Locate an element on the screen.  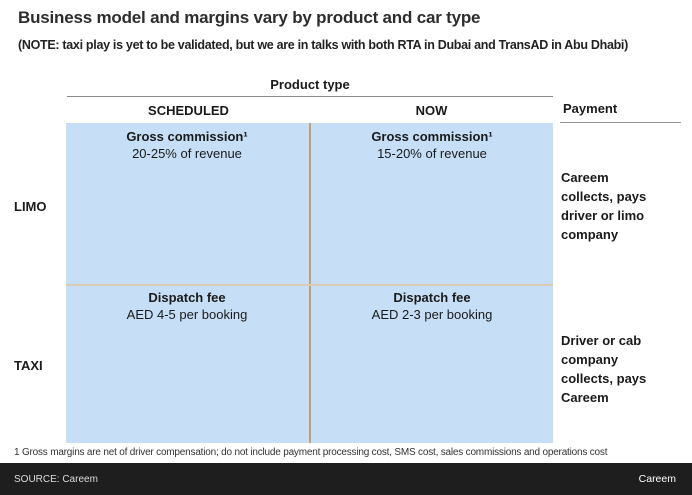
cell-value: 15-20% of revenue is located at coordinates (432, 154).